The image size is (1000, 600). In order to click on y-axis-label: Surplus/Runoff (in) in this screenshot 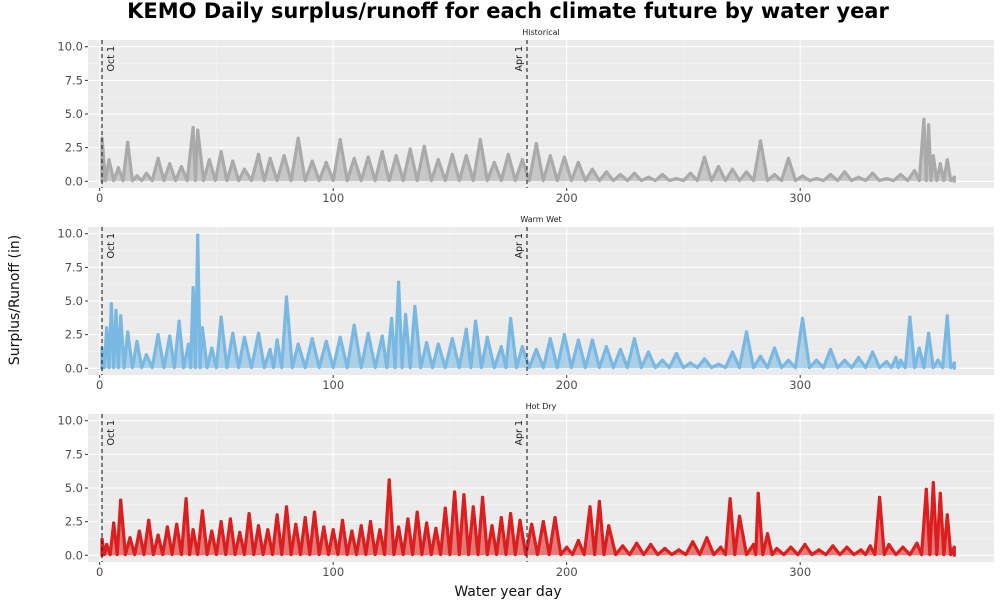, I will do `click(15, 300)`.